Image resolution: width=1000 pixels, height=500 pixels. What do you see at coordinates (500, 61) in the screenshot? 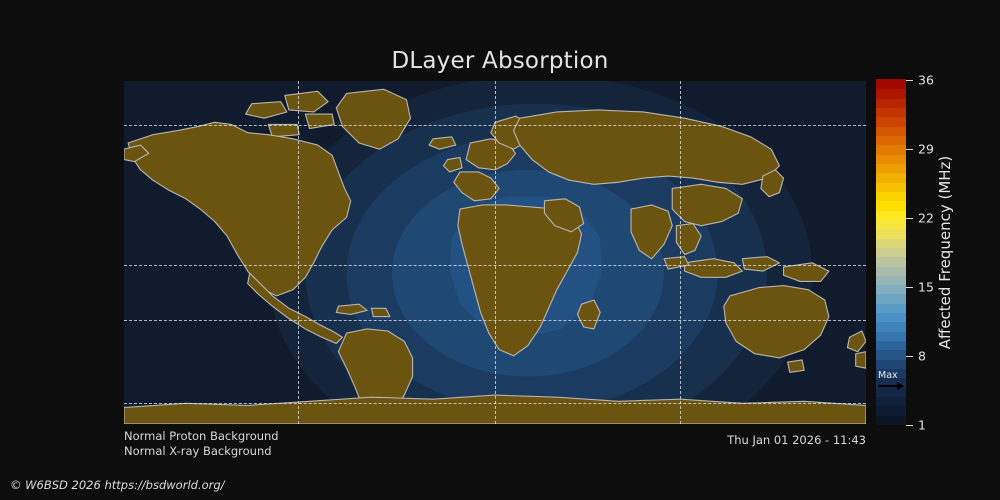
I see `page-title: DLayer Absorption` at bounding box center [500, 61].